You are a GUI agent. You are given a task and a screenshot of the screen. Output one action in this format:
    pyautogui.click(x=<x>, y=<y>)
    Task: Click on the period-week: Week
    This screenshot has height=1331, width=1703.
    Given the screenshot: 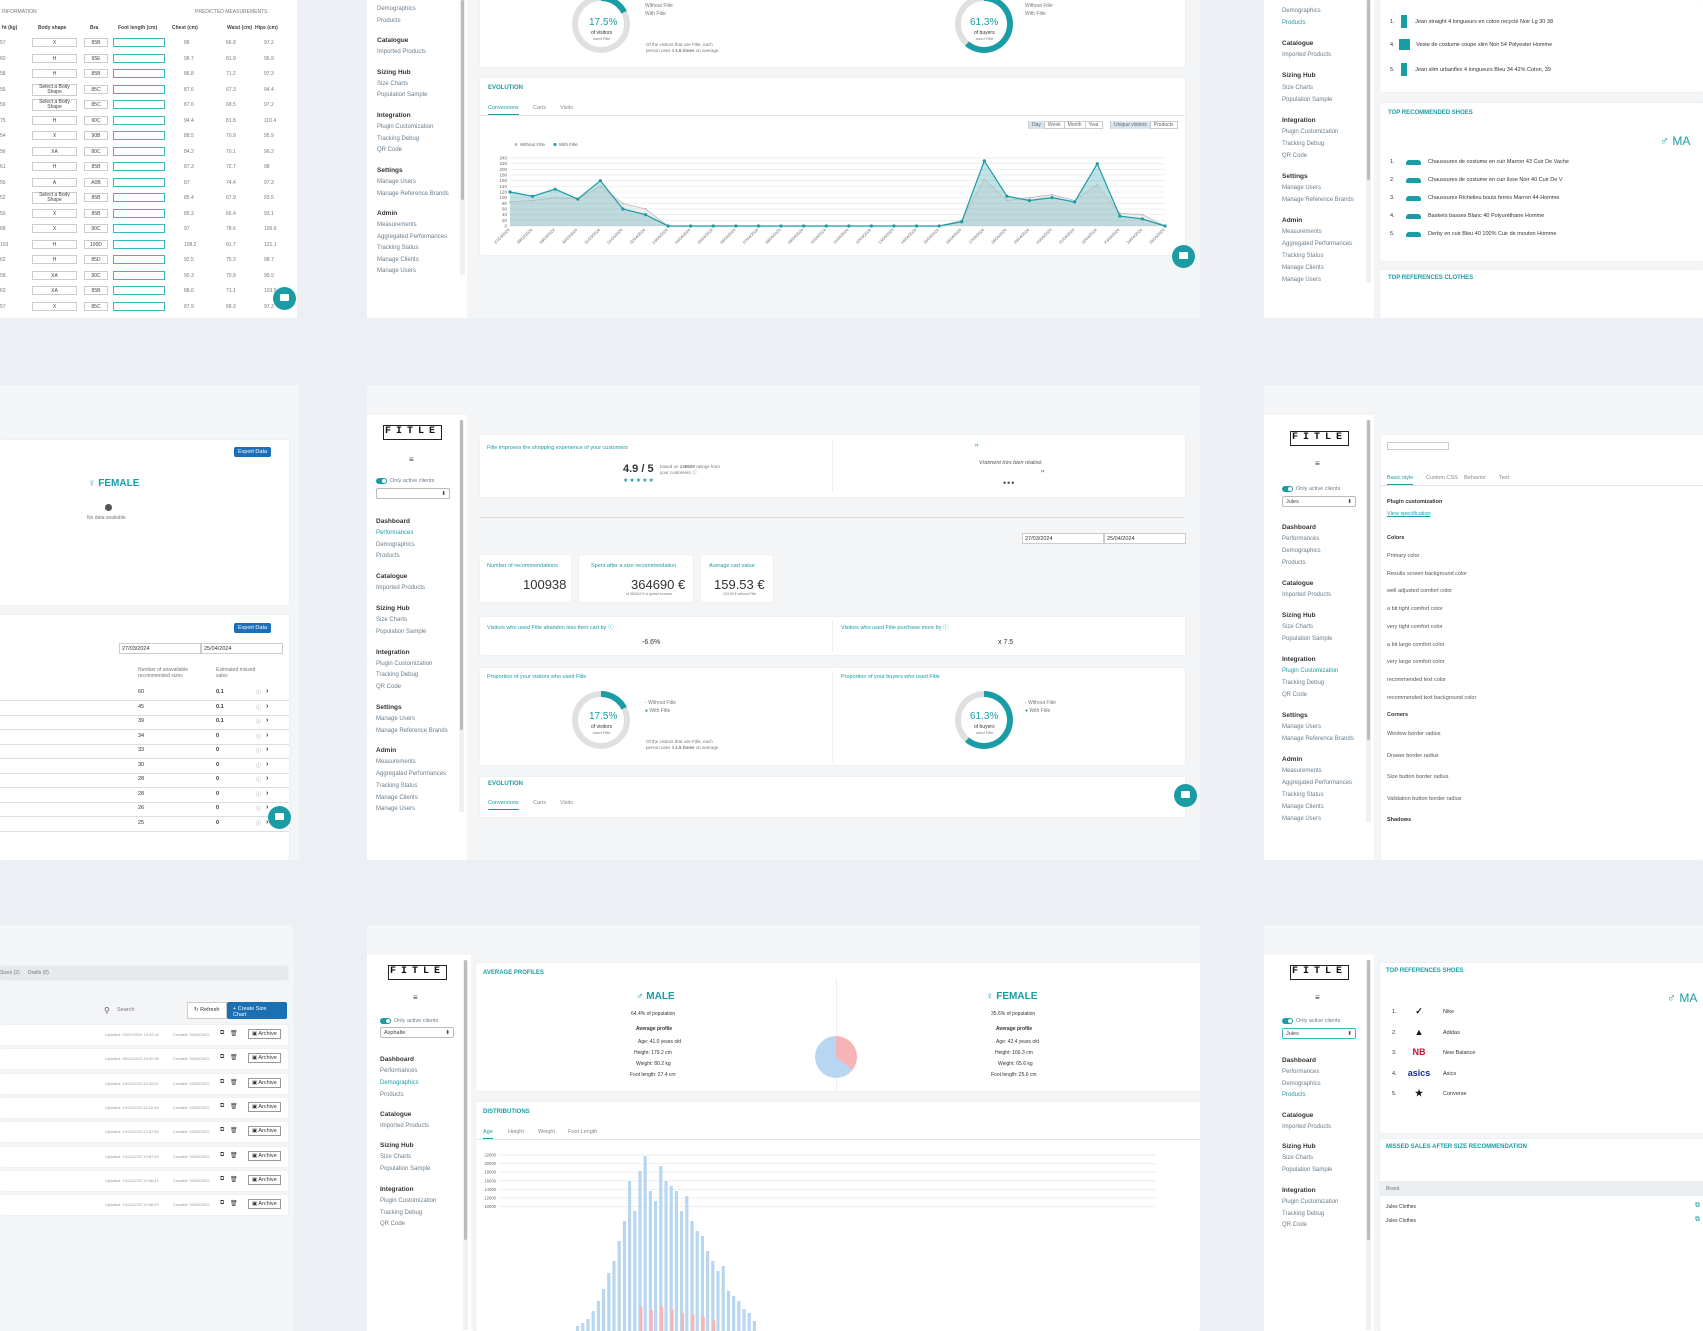 What is the action you would take?
    pyautogui.click(x=1053, y=125)
    